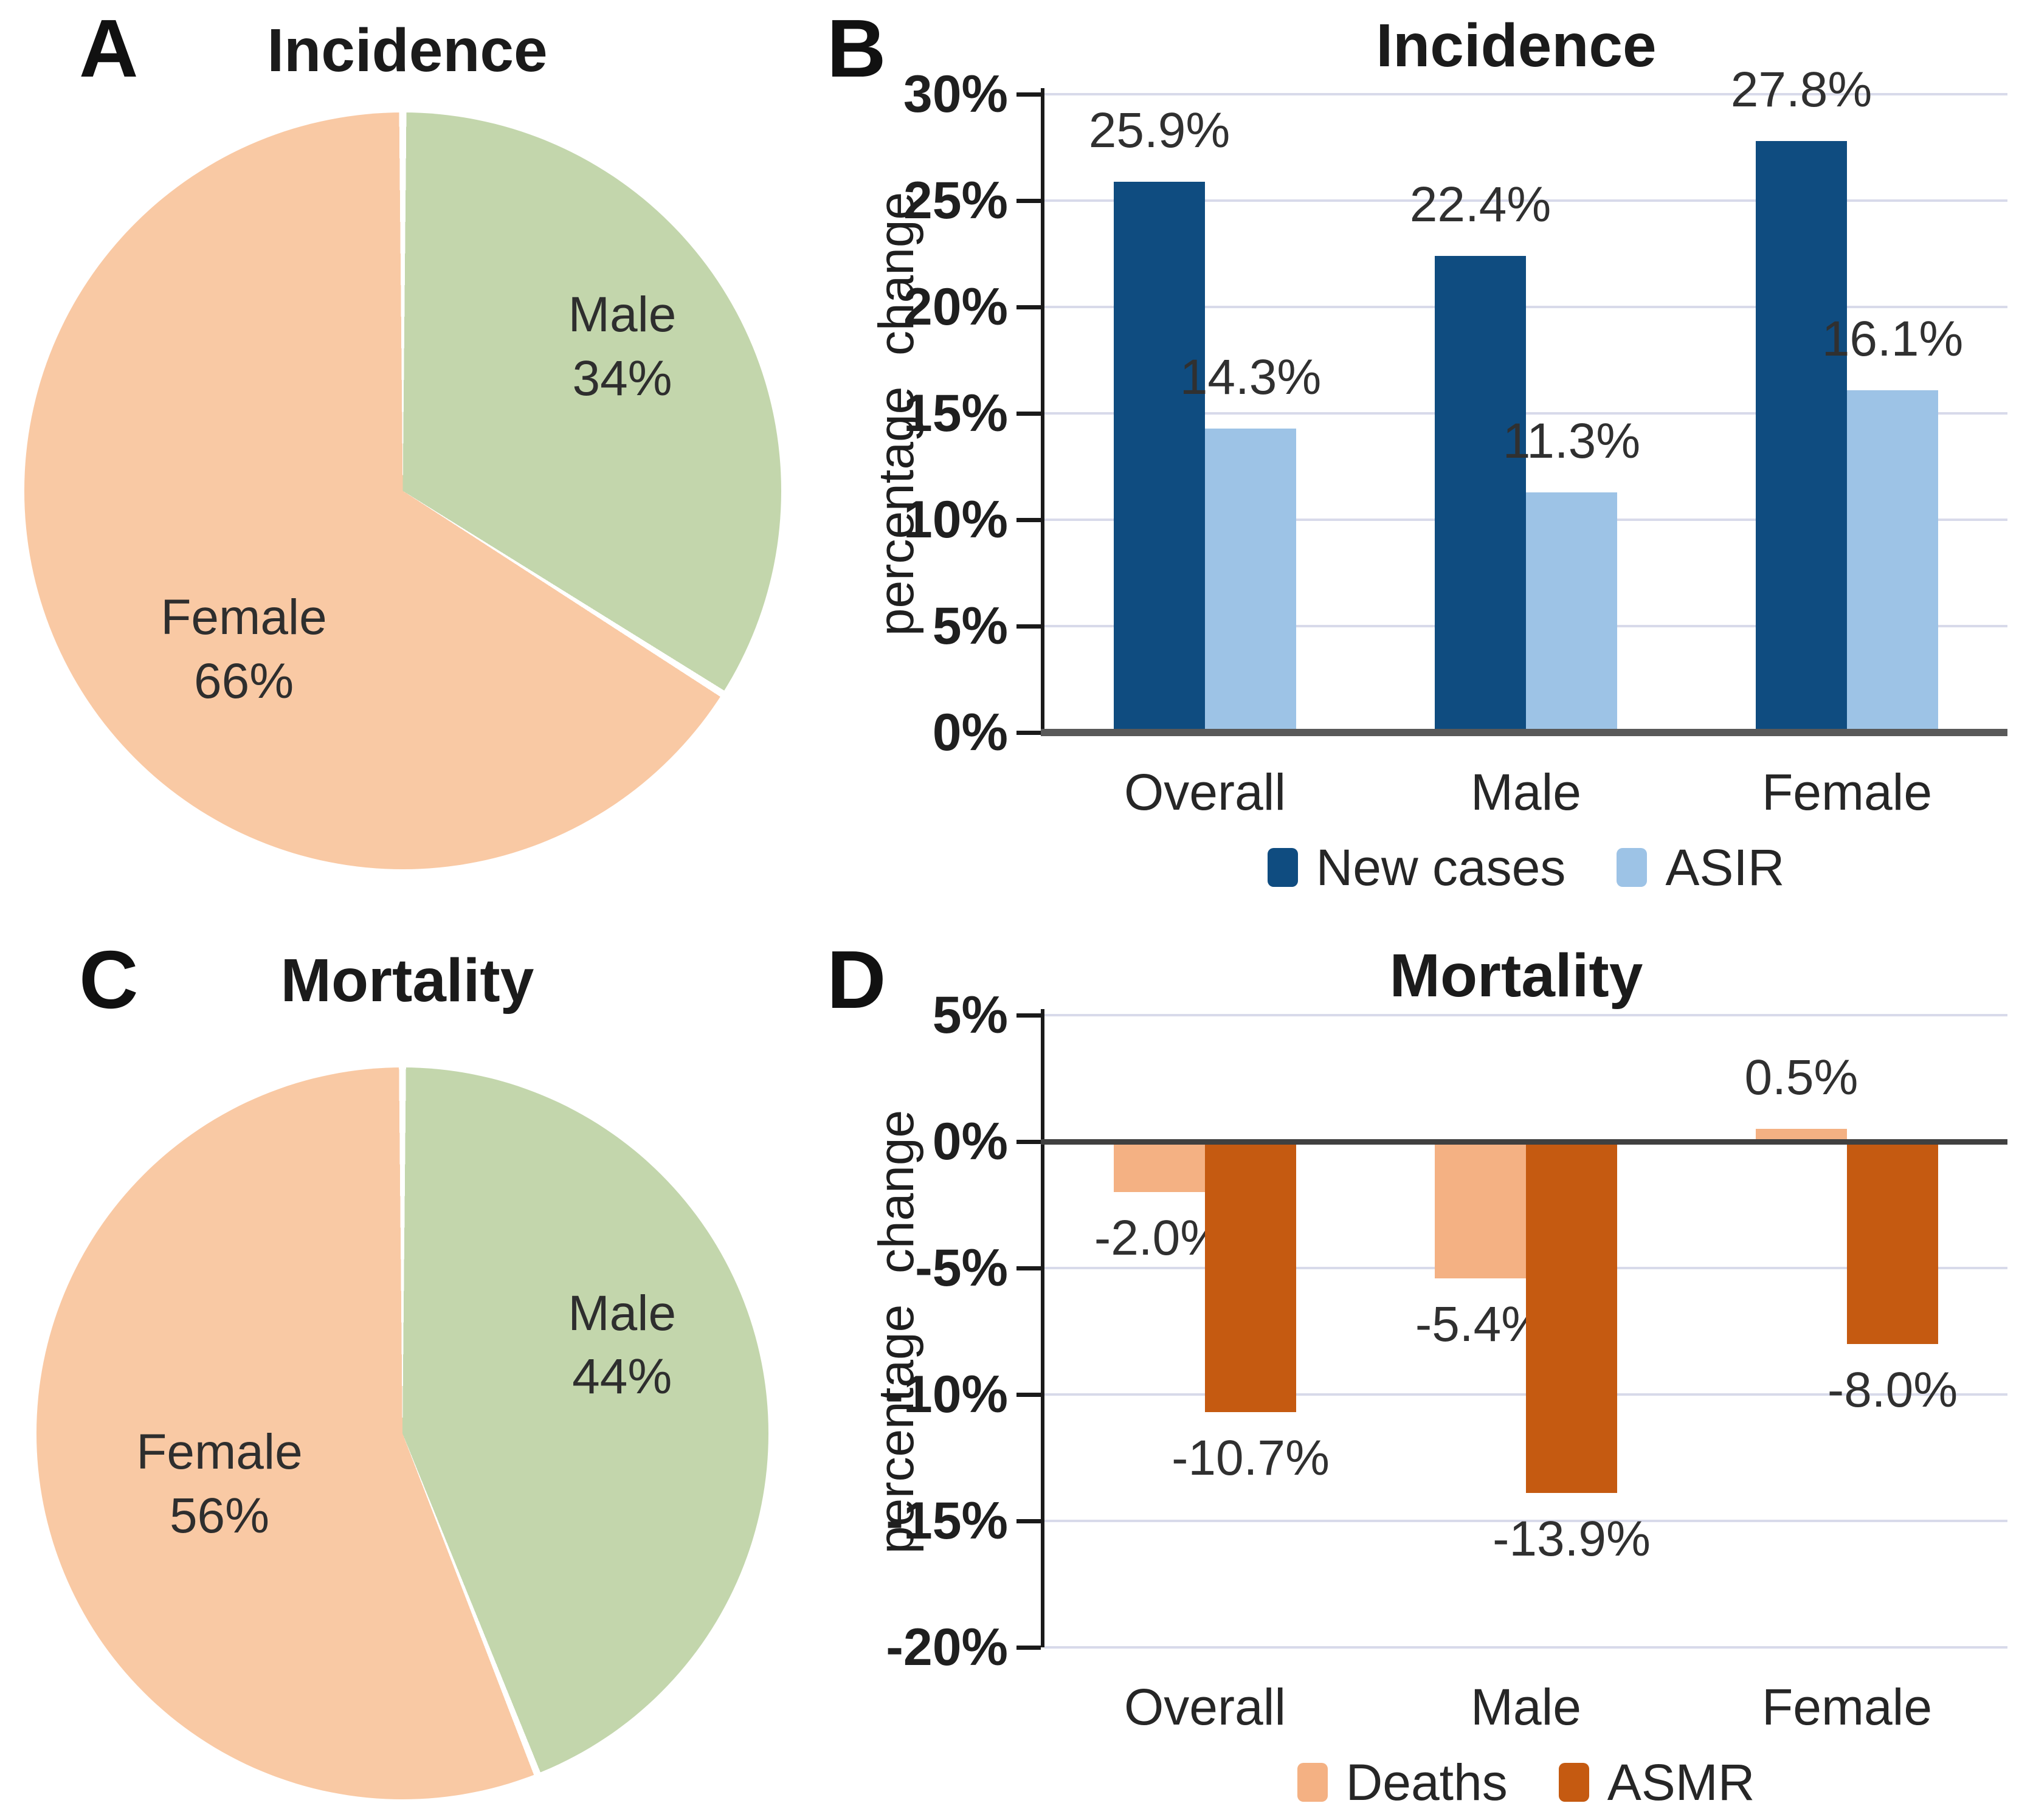 The height and width of the screenshot is (1820, 2019). What do you see at coordinates (1571, 1318) in the screenshot?
I see `bar-asmr-male` at bounding box center [1571, 1318].